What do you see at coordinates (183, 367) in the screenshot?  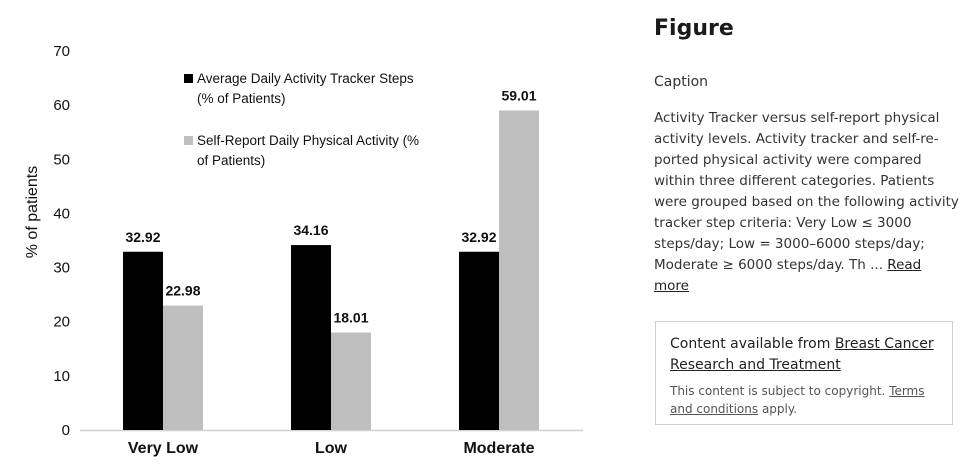 I see `bar-self-report-very-low` at bounding box center [183, 367].